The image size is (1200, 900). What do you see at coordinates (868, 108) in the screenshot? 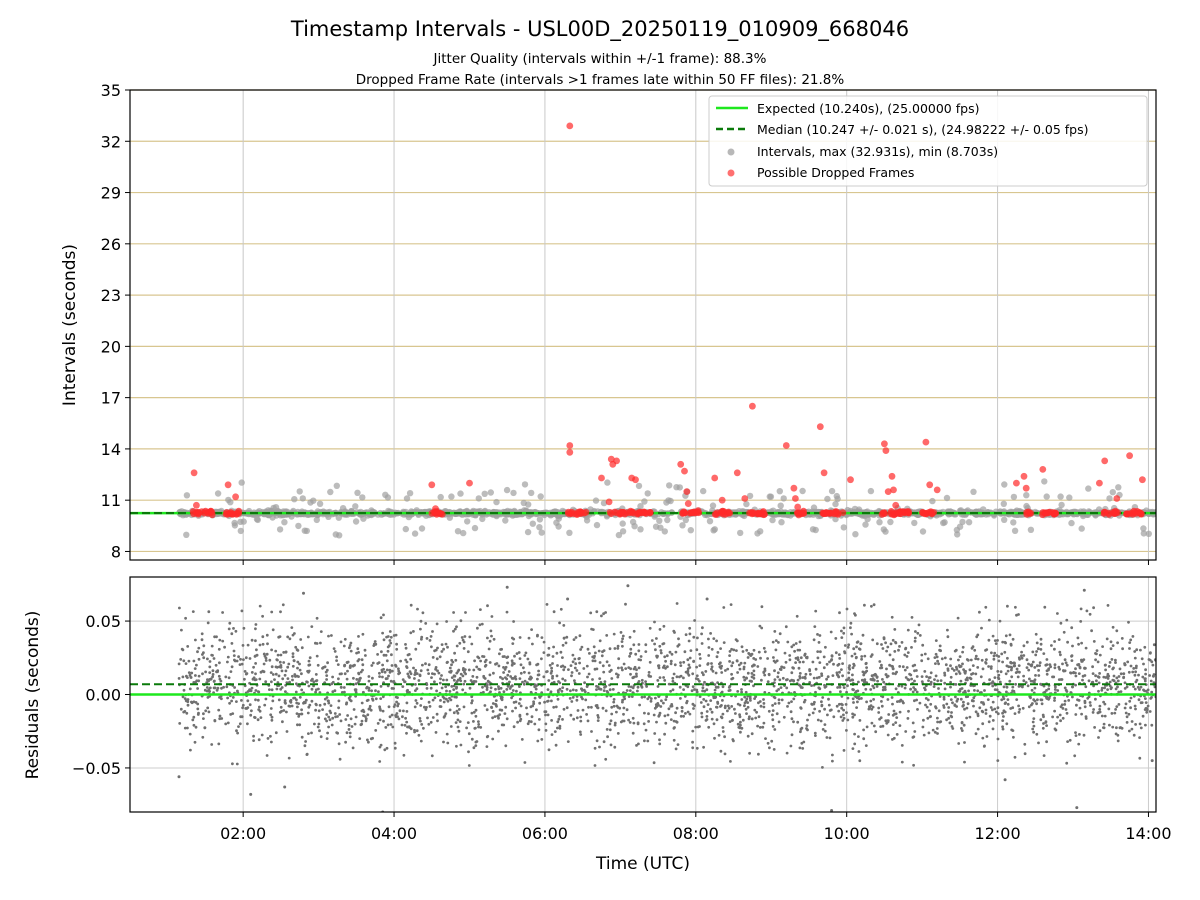
I see `legend-expected-label: Expected (10.240s), (25.00000 fps)` at bounding box center [868, 108].